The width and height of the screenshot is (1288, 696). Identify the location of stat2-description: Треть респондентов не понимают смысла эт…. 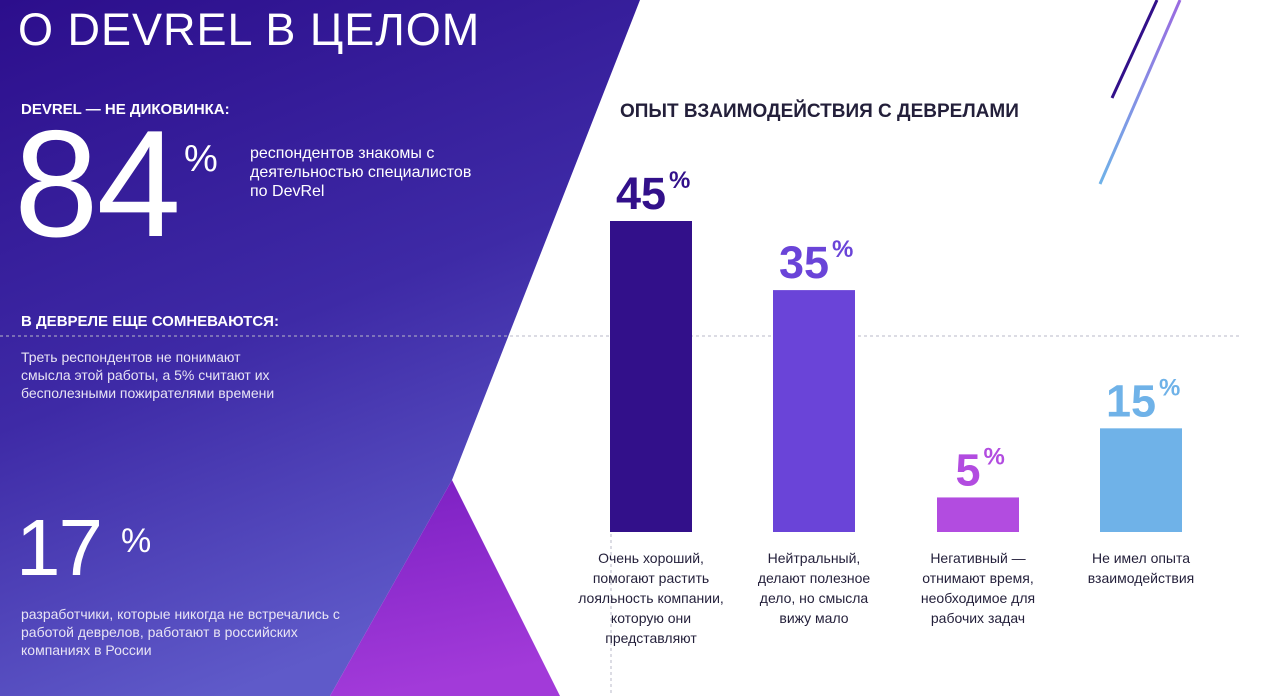
(148, 375).